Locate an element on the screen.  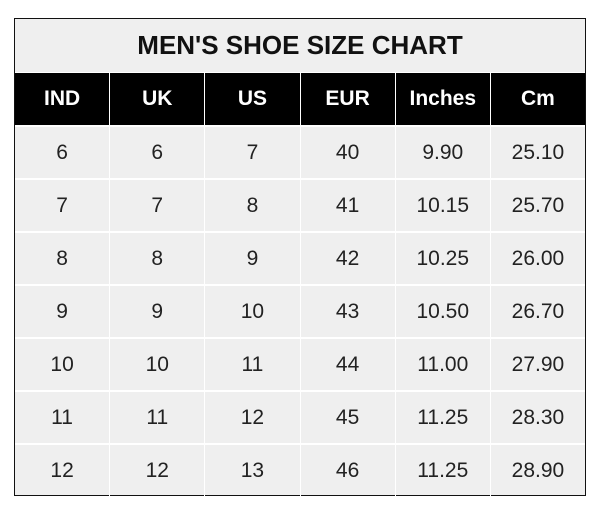
table-cell: 44 is located at coordinates (348, 364).